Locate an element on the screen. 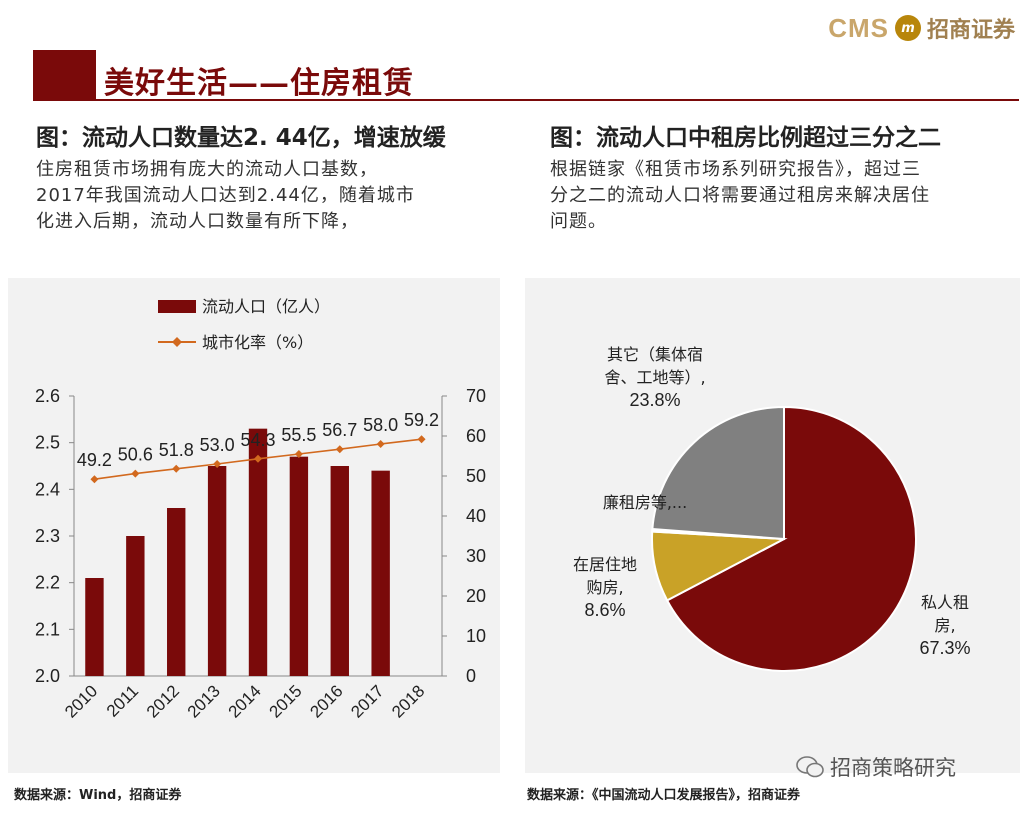 This screenshot has width=1023, height=813. left-subtitle: 图：流动人口数量达2. 44亿，增速放缓 is located at coordinates (241, 138).